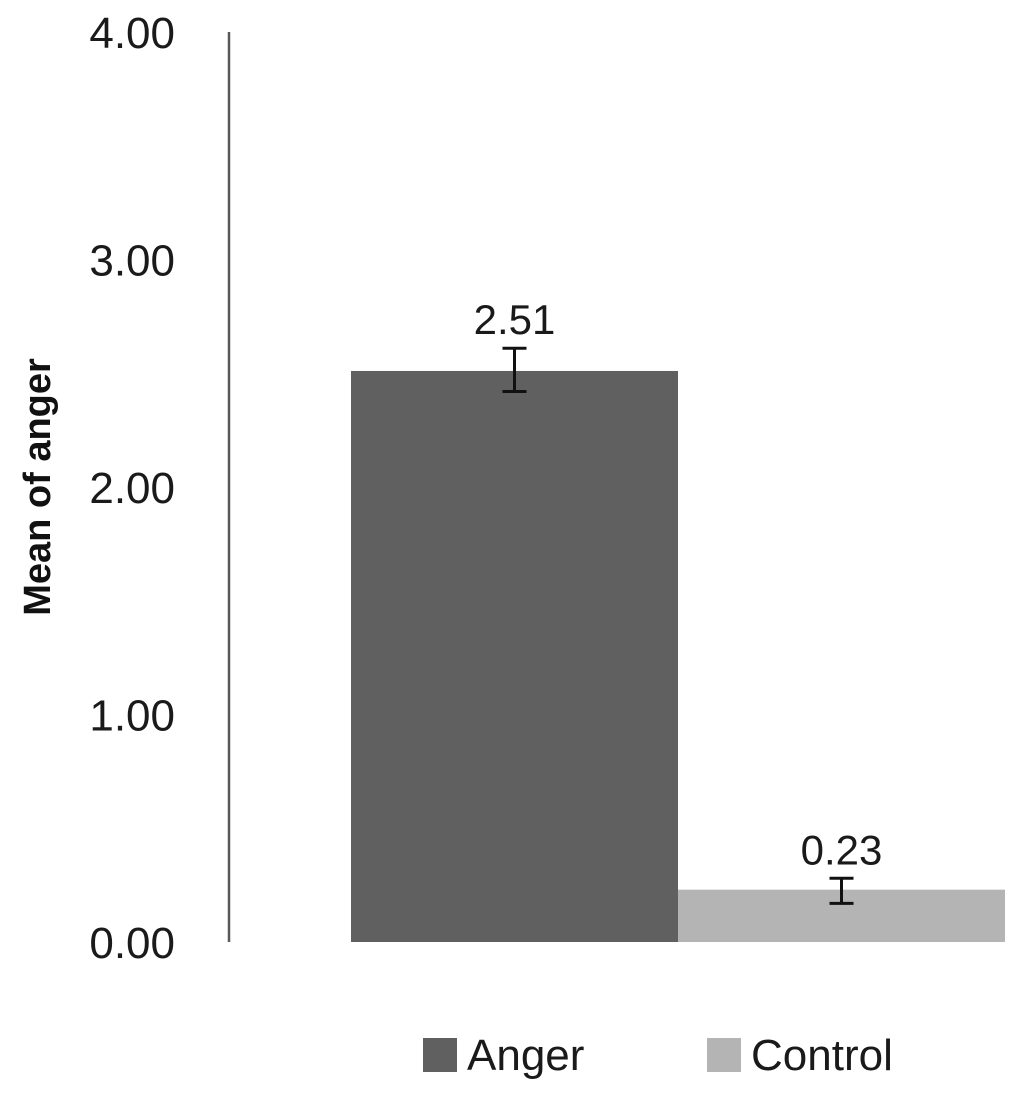 The width and height of the screenshot is (1021, 1093). What do you see at coordinates (132, 261) in the screenshot?
I see `y-tick-label: 3.00` at bounding box center [132, 261].